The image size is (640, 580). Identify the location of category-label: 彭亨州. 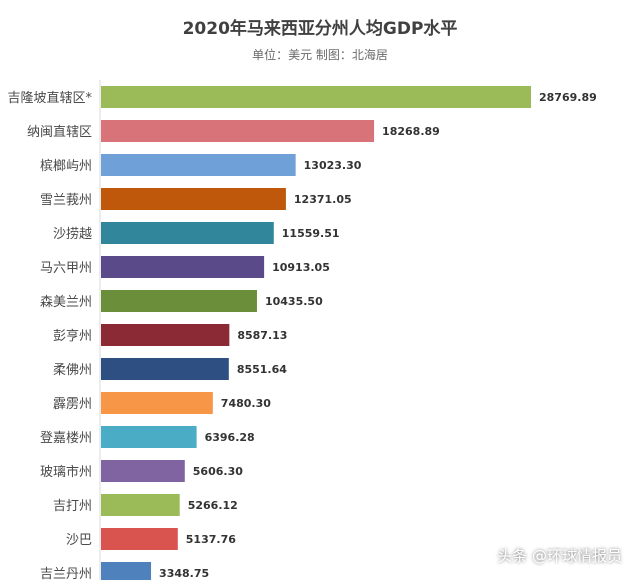
(72, 336).